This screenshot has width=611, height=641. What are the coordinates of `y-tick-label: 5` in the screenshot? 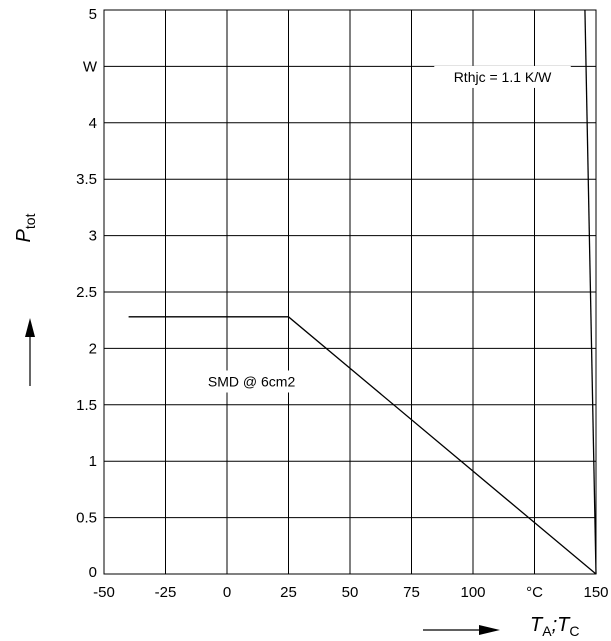 It's located at (93, 14).